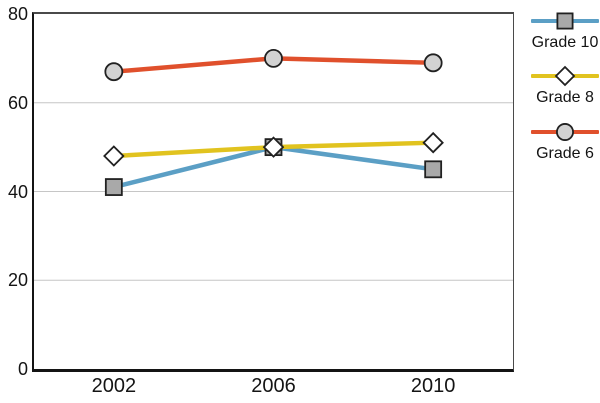  I want to click on legend-label: Grade 6, so click(565, 153).